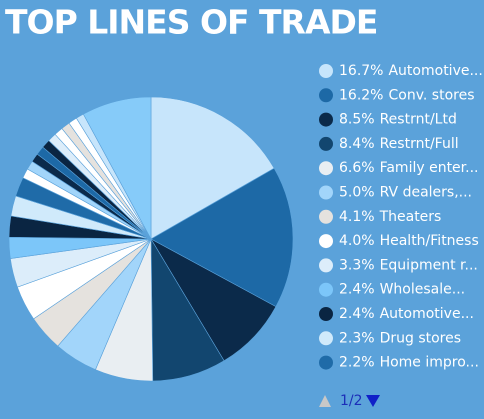 The width and height of the screenshot is (484, 419). What do you see at coordinates (418, 120) in the screenshot?
I see `legend-category: Restrnt/Ltd` at bounding box center [418, 120].